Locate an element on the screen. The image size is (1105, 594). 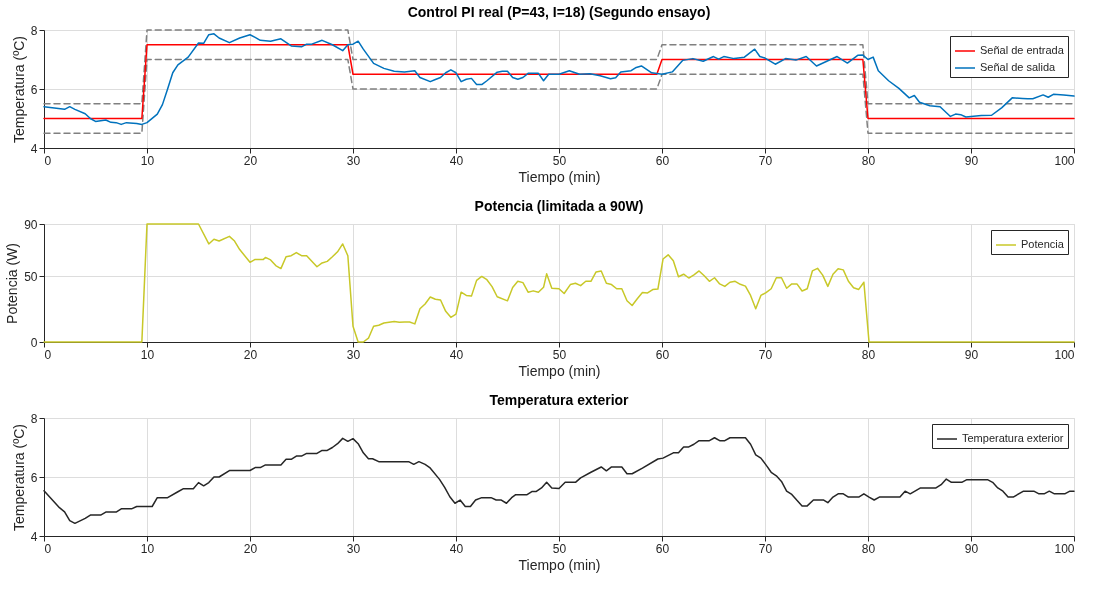
y-tick-label: 50 is located at coordinates (31, 276).